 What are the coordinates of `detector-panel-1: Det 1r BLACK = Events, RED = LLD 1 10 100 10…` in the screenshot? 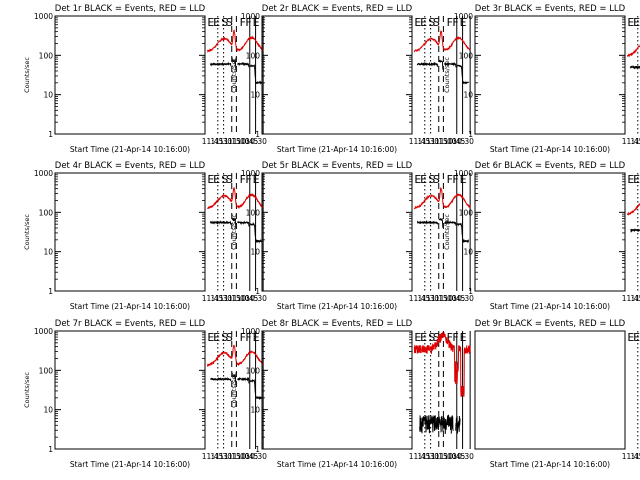 It's located at (145, 79).